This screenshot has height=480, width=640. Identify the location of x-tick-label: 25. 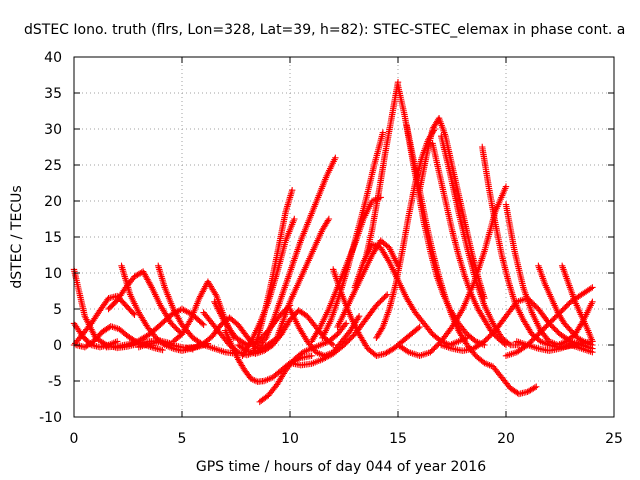
(614, 439).